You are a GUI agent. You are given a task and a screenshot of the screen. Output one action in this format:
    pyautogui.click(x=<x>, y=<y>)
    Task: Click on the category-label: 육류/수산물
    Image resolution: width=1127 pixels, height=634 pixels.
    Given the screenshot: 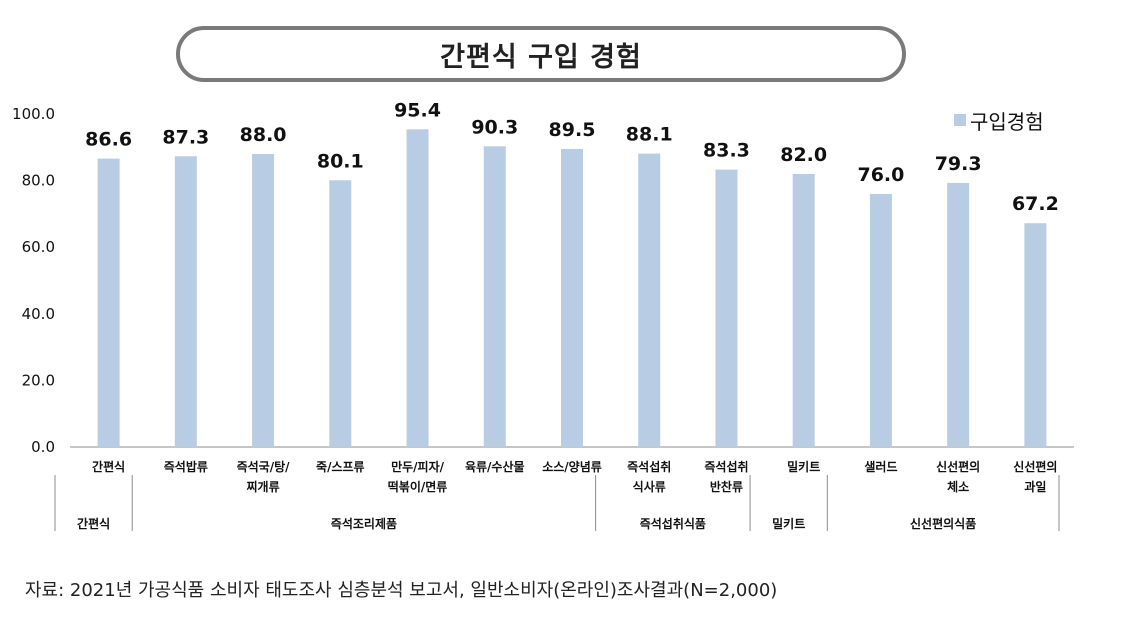 What is the action you would take?
    pyautogui.click(x=495, y=466)
    